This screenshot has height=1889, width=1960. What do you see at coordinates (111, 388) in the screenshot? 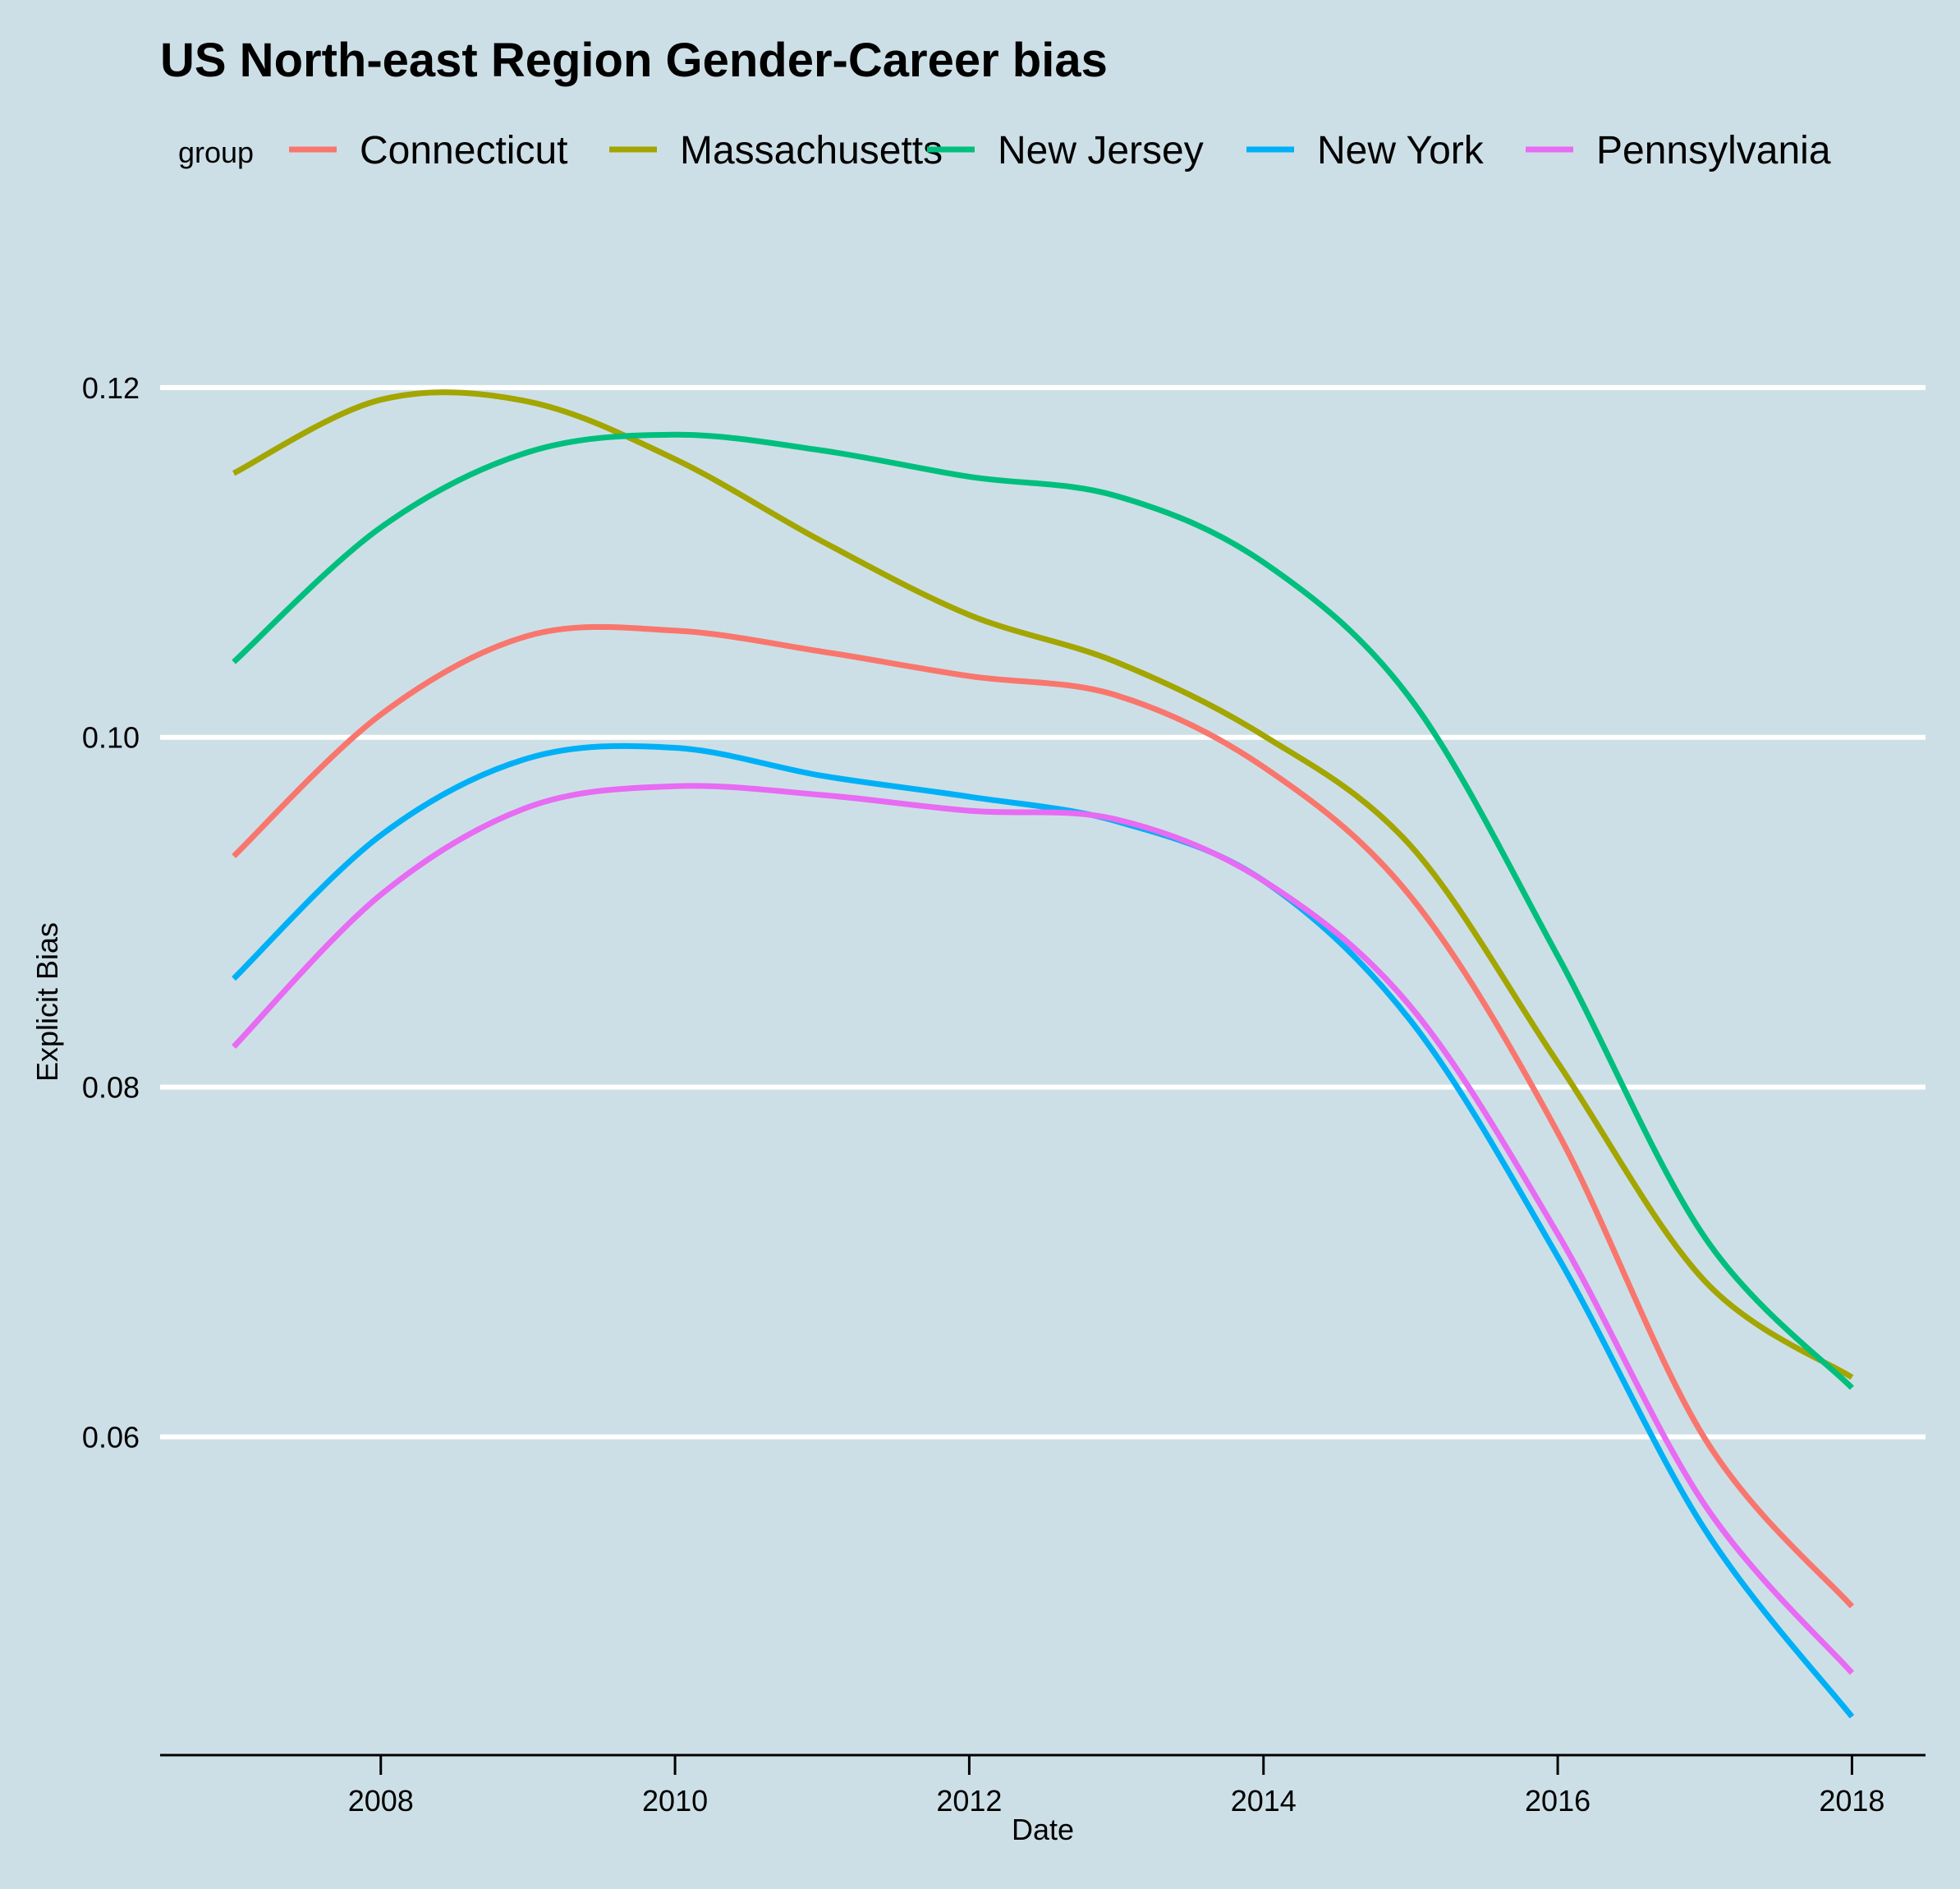
I see `y-tick-label: 0.12` at bounding box center [111, 388].